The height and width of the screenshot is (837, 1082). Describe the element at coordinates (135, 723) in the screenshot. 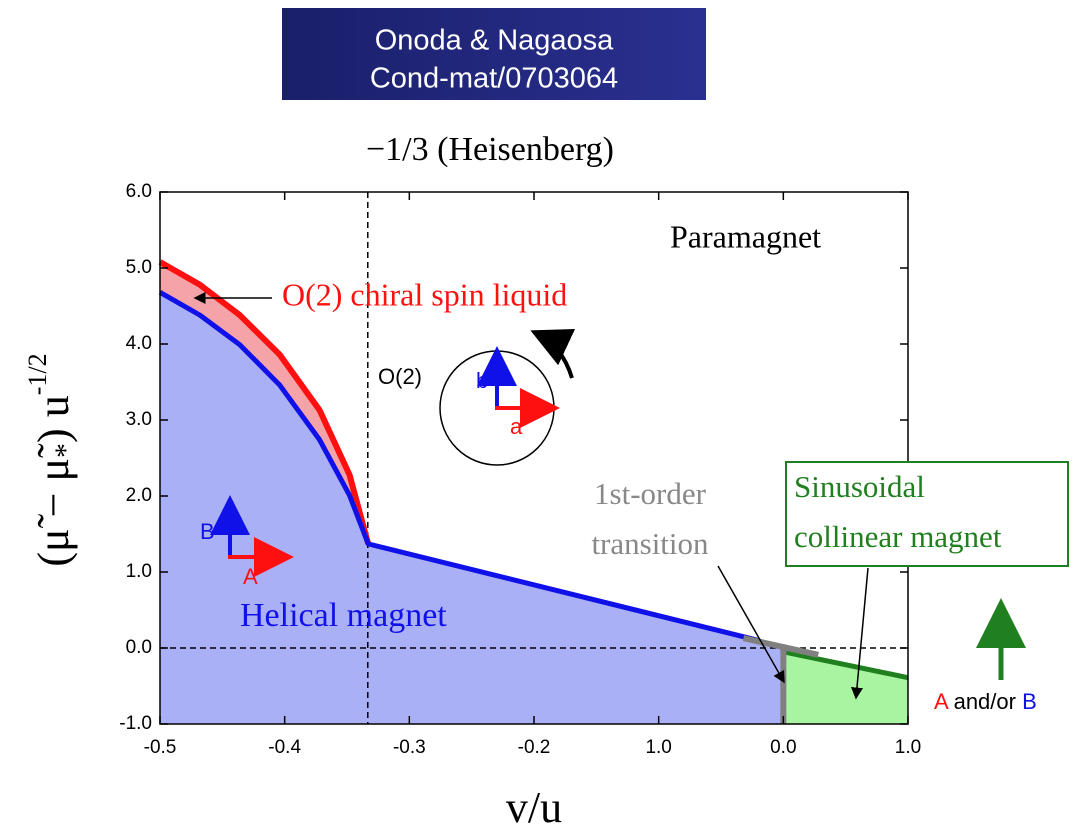

I see `y-tick-label: -1.0` at that location.